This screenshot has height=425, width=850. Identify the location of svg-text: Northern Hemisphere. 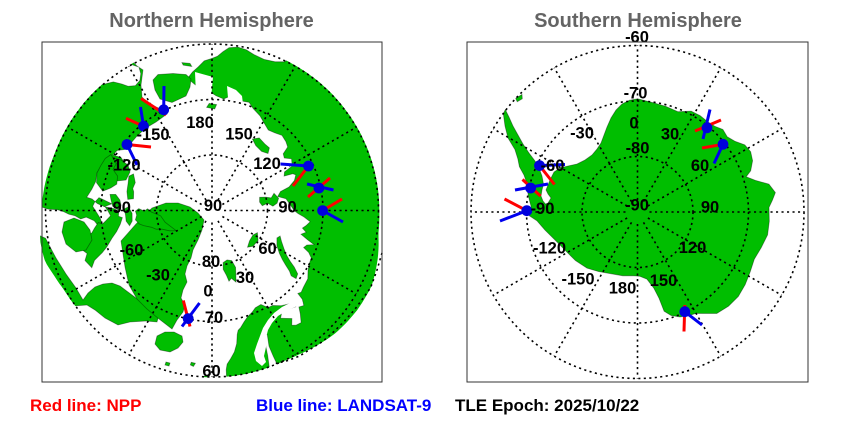
(211, 21).